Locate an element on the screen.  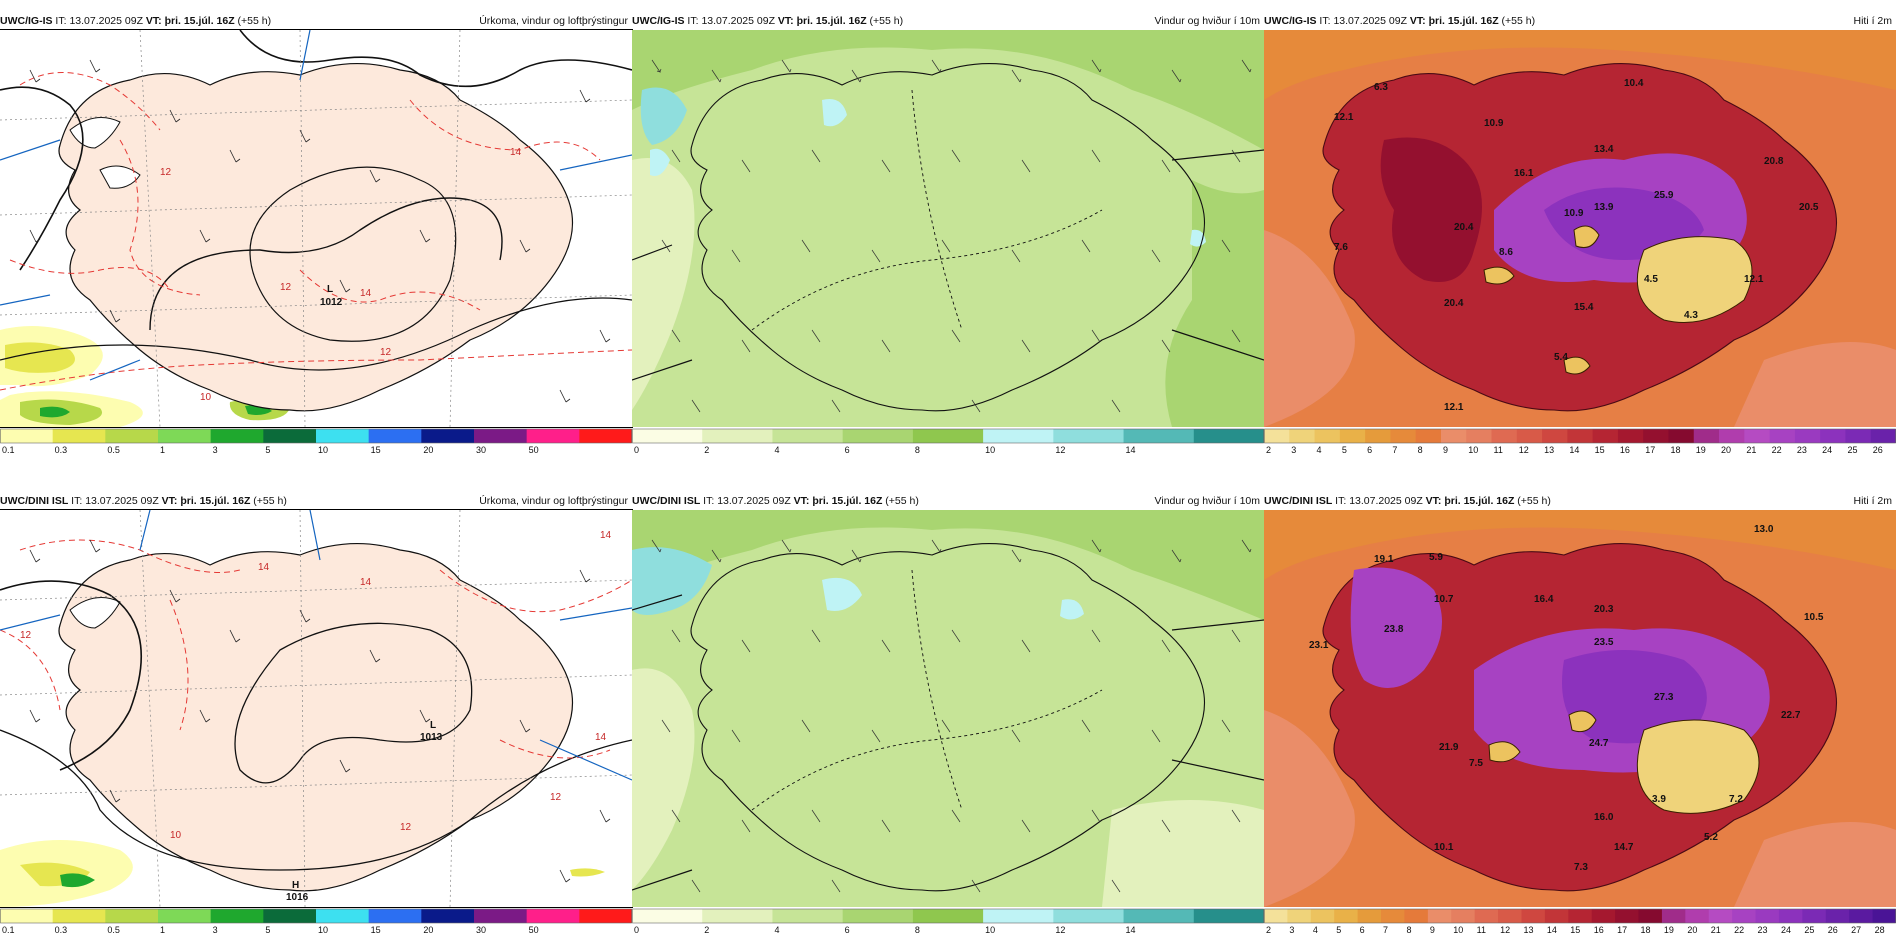
temperature-label: 19.1 is located at coordinates (1384, 559).